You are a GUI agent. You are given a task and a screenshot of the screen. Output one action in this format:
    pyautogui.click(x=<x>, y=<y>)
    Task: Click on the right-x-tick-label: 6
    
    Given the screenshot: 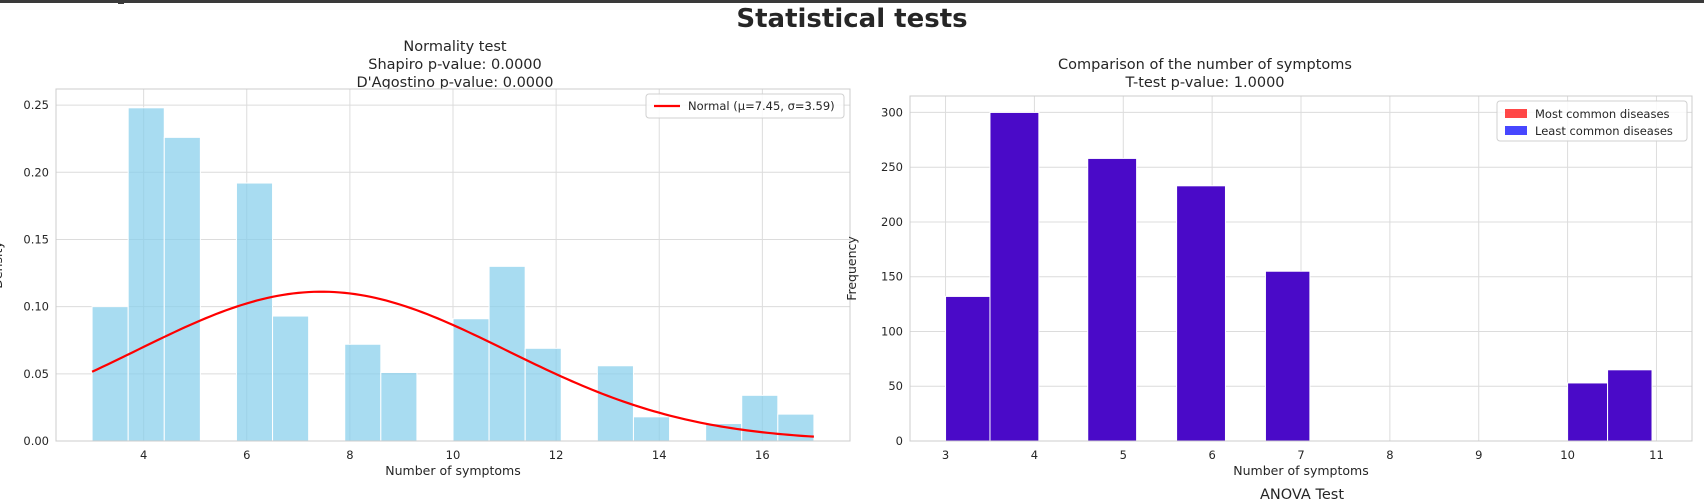 What is the action you would take?
    pyautogui.click(x=1211, y=455)
    